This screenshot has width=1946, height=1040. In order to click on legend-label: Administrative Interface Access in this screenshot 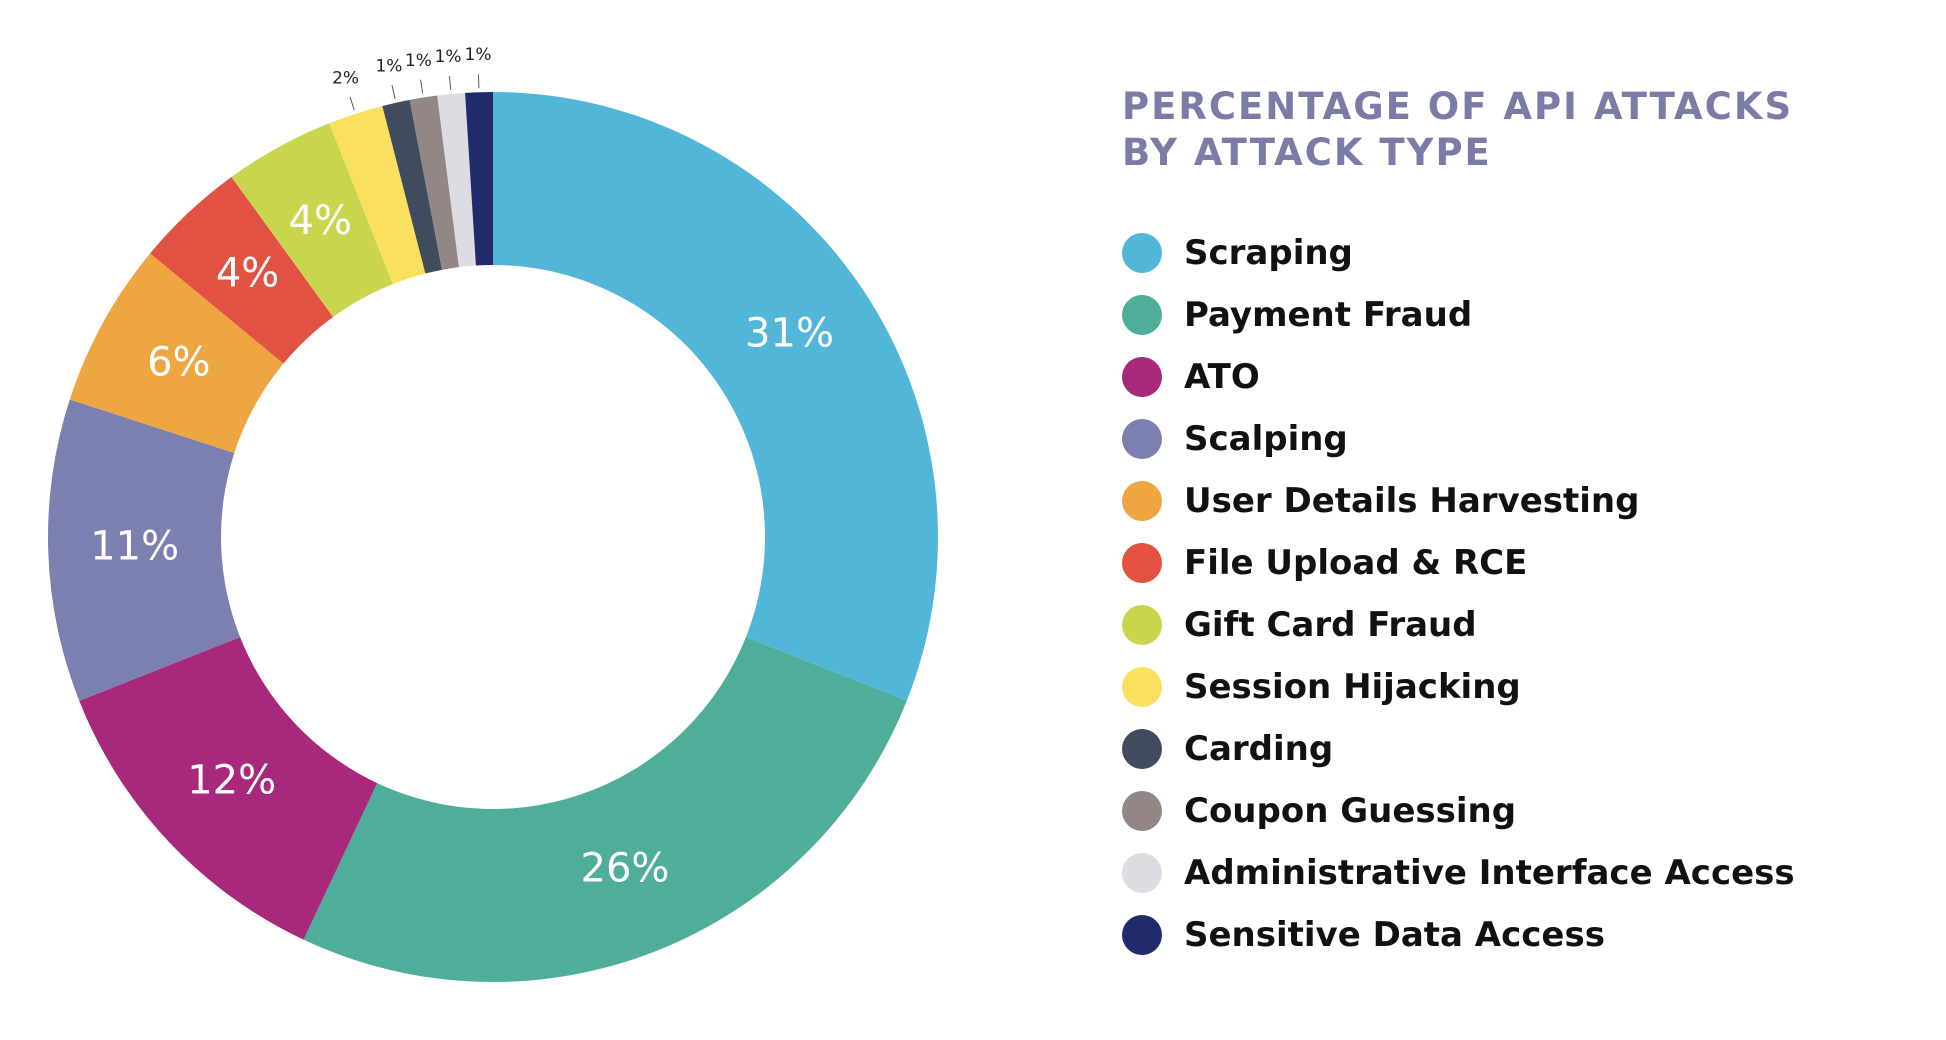, I will do `click(1489, 873)`.